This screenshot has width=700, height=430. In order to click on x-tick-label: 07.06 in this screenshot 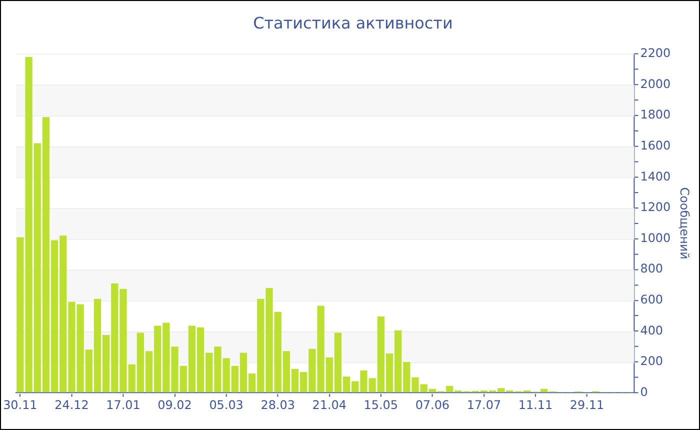, I will do `click(432, 405)`.